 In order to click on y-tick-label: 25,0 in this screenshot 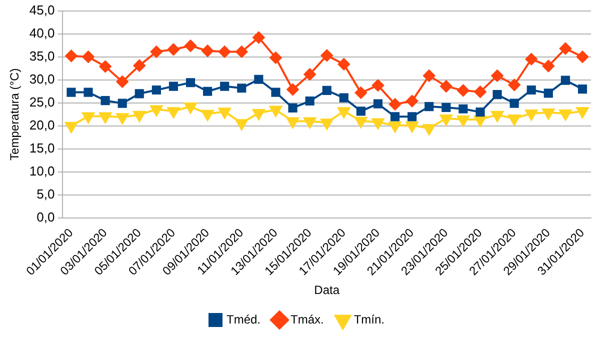, I will do `click(42, 102)`.